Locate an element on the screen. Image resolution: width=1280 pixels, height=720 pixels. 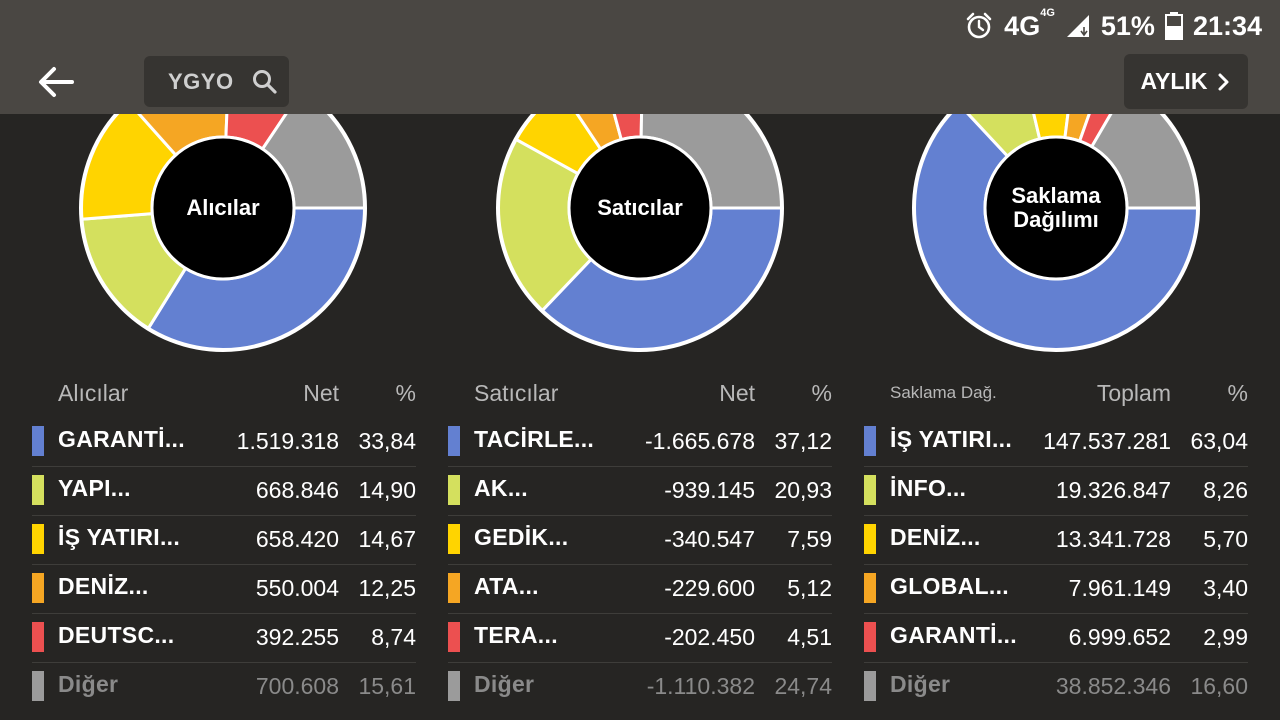
row-percent: 2,99 is located at coordinates (1225, 637).